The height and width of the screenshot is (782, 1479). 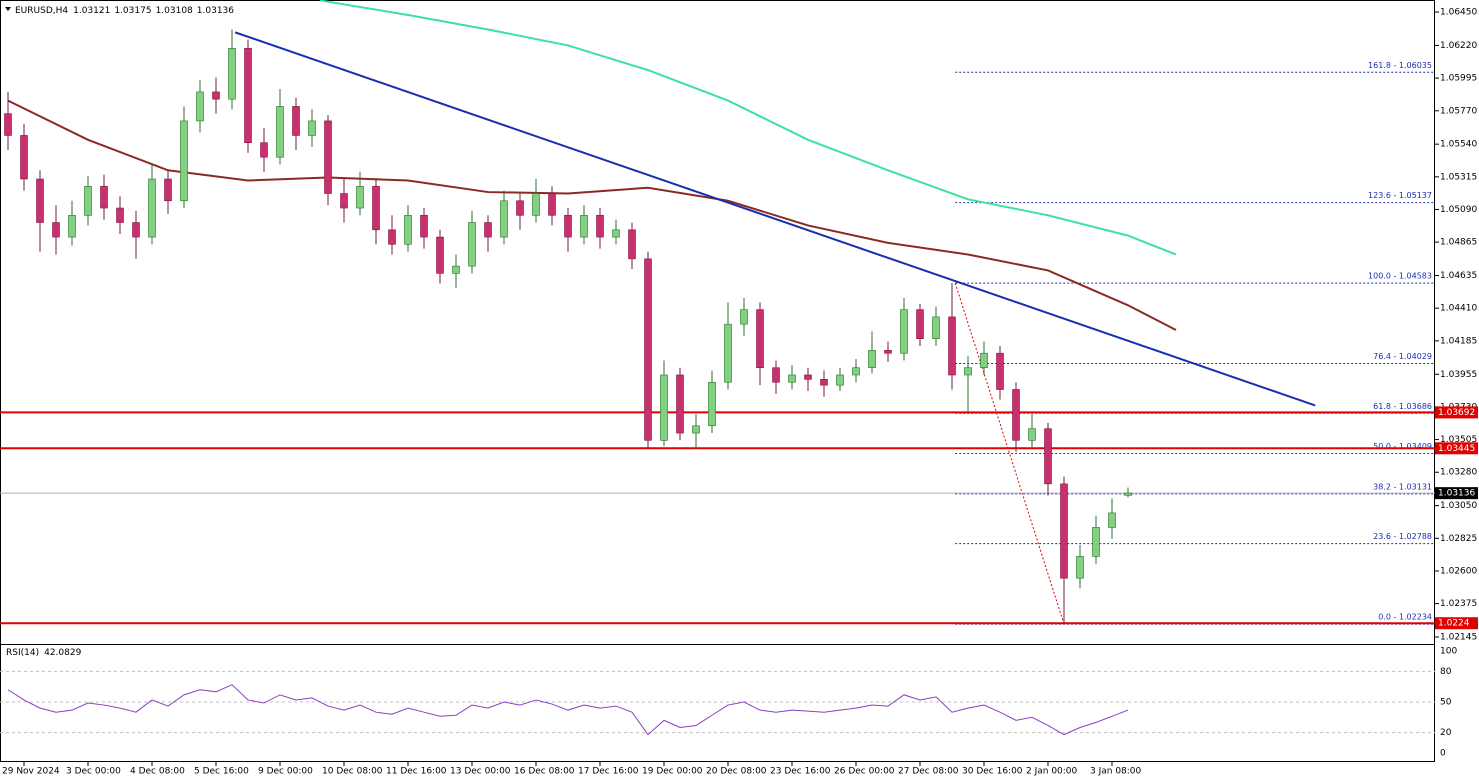 I want to click on y-tick-label: 1.03050, so click(x=1458, y=506).